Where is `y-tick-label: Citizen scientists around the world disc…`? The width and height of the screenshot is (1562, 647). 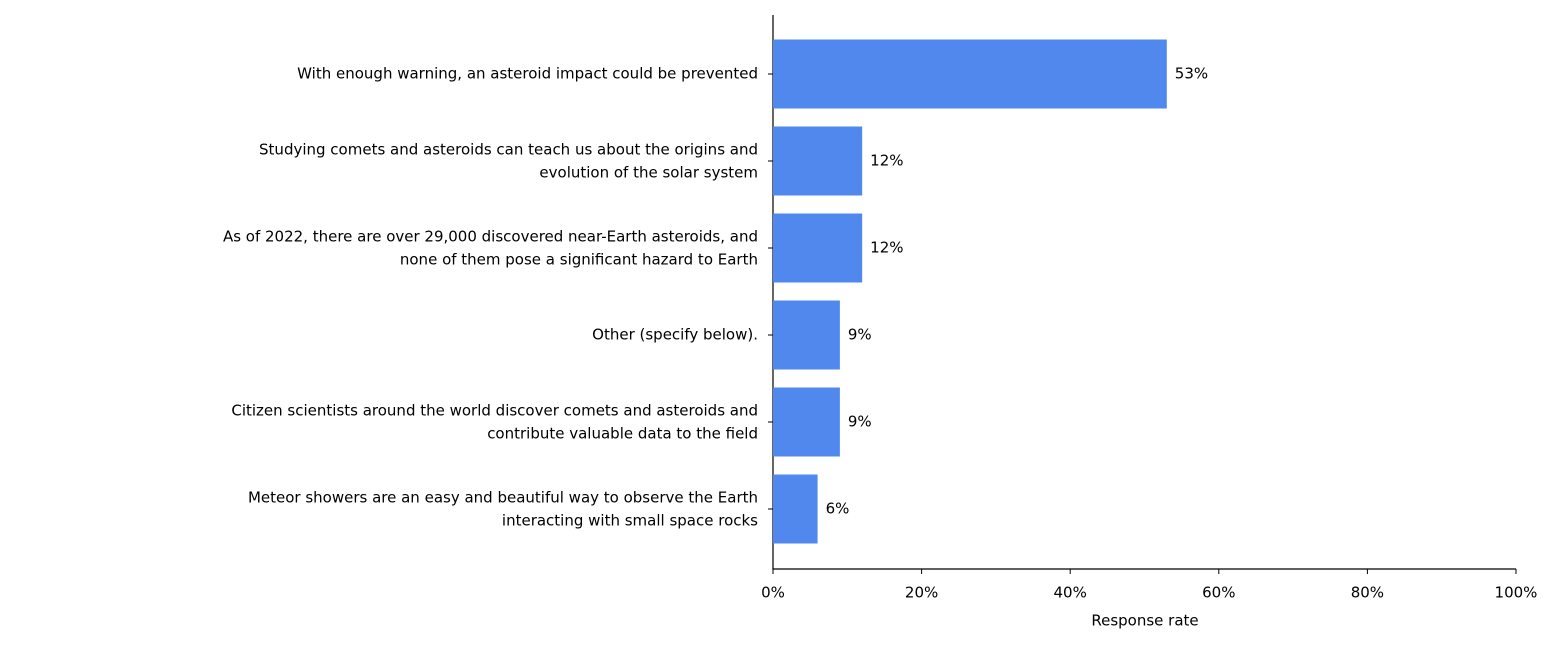 y-tick-label: Citizen scientists around the world disc… is located at coordinates (494, 421).